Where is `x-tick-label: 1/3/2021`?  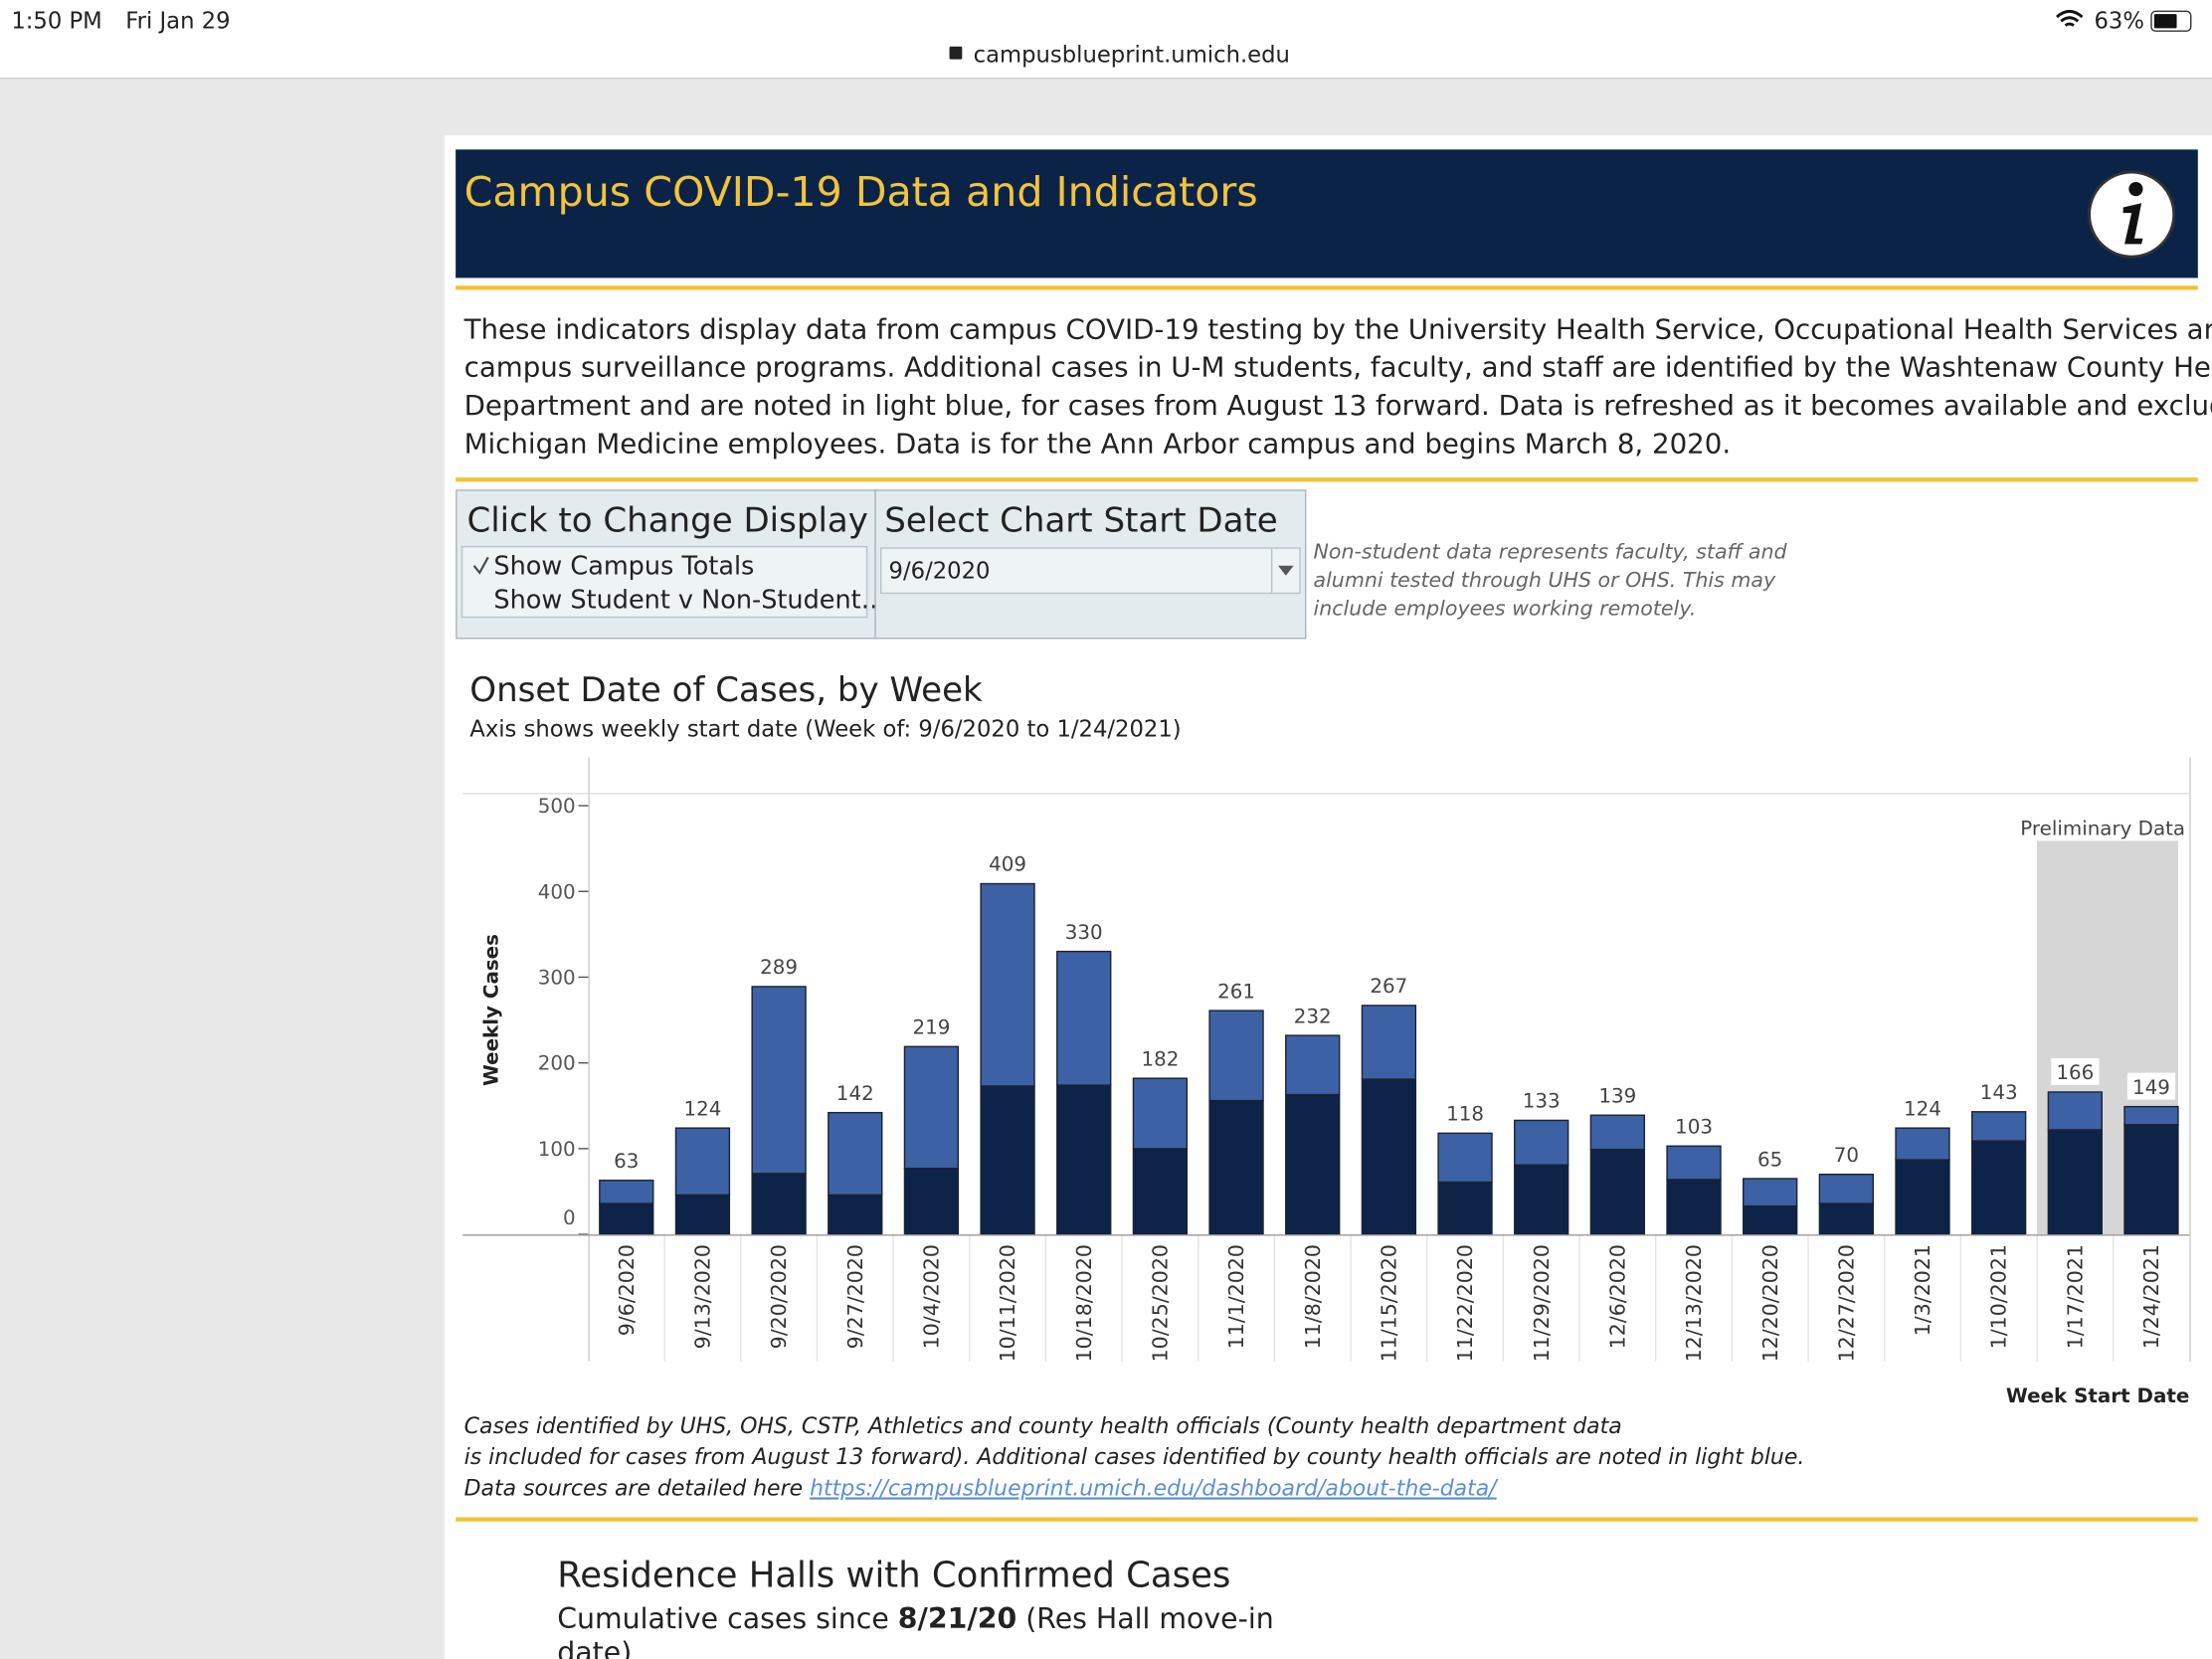
x-tick-label: 1/3/2021 is located at coordinates (1923, 1290).